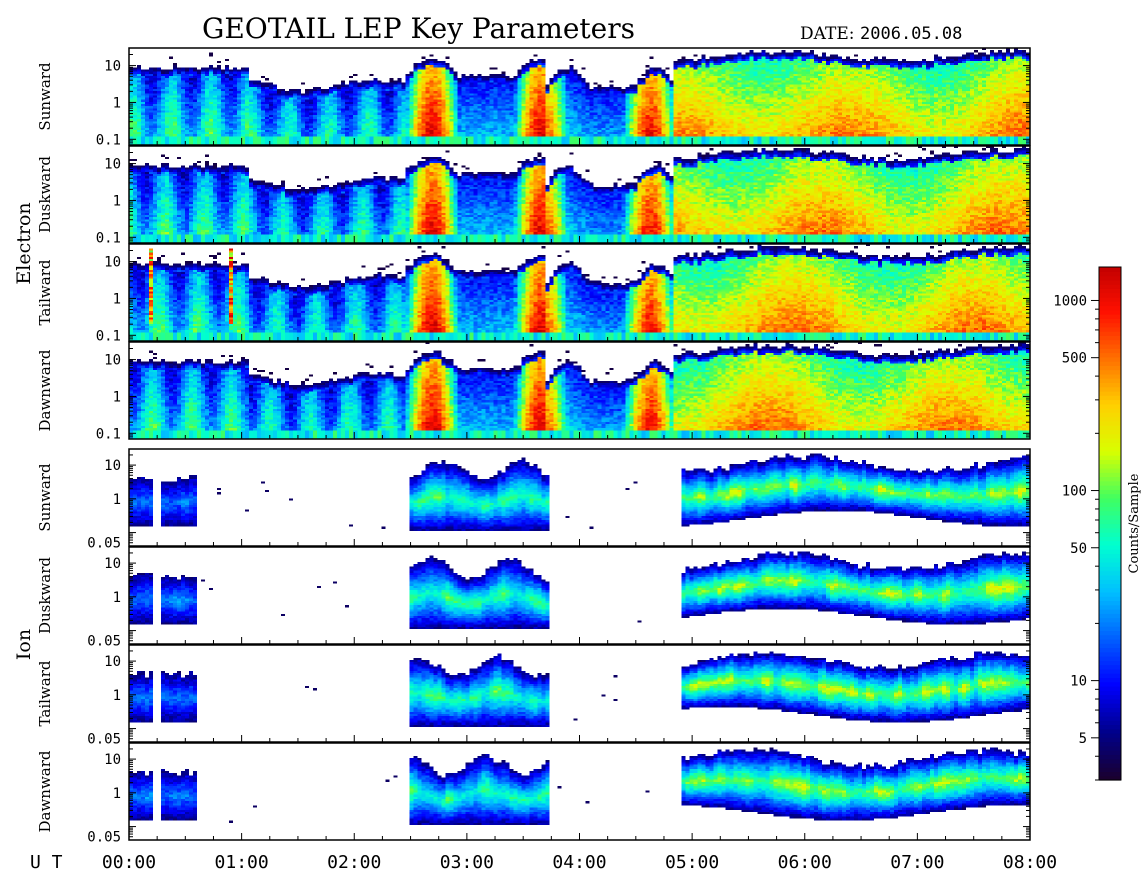  Describe the element at coordinates (827, 34) in the screenshot. I see `date-label: DATE:` at that location.